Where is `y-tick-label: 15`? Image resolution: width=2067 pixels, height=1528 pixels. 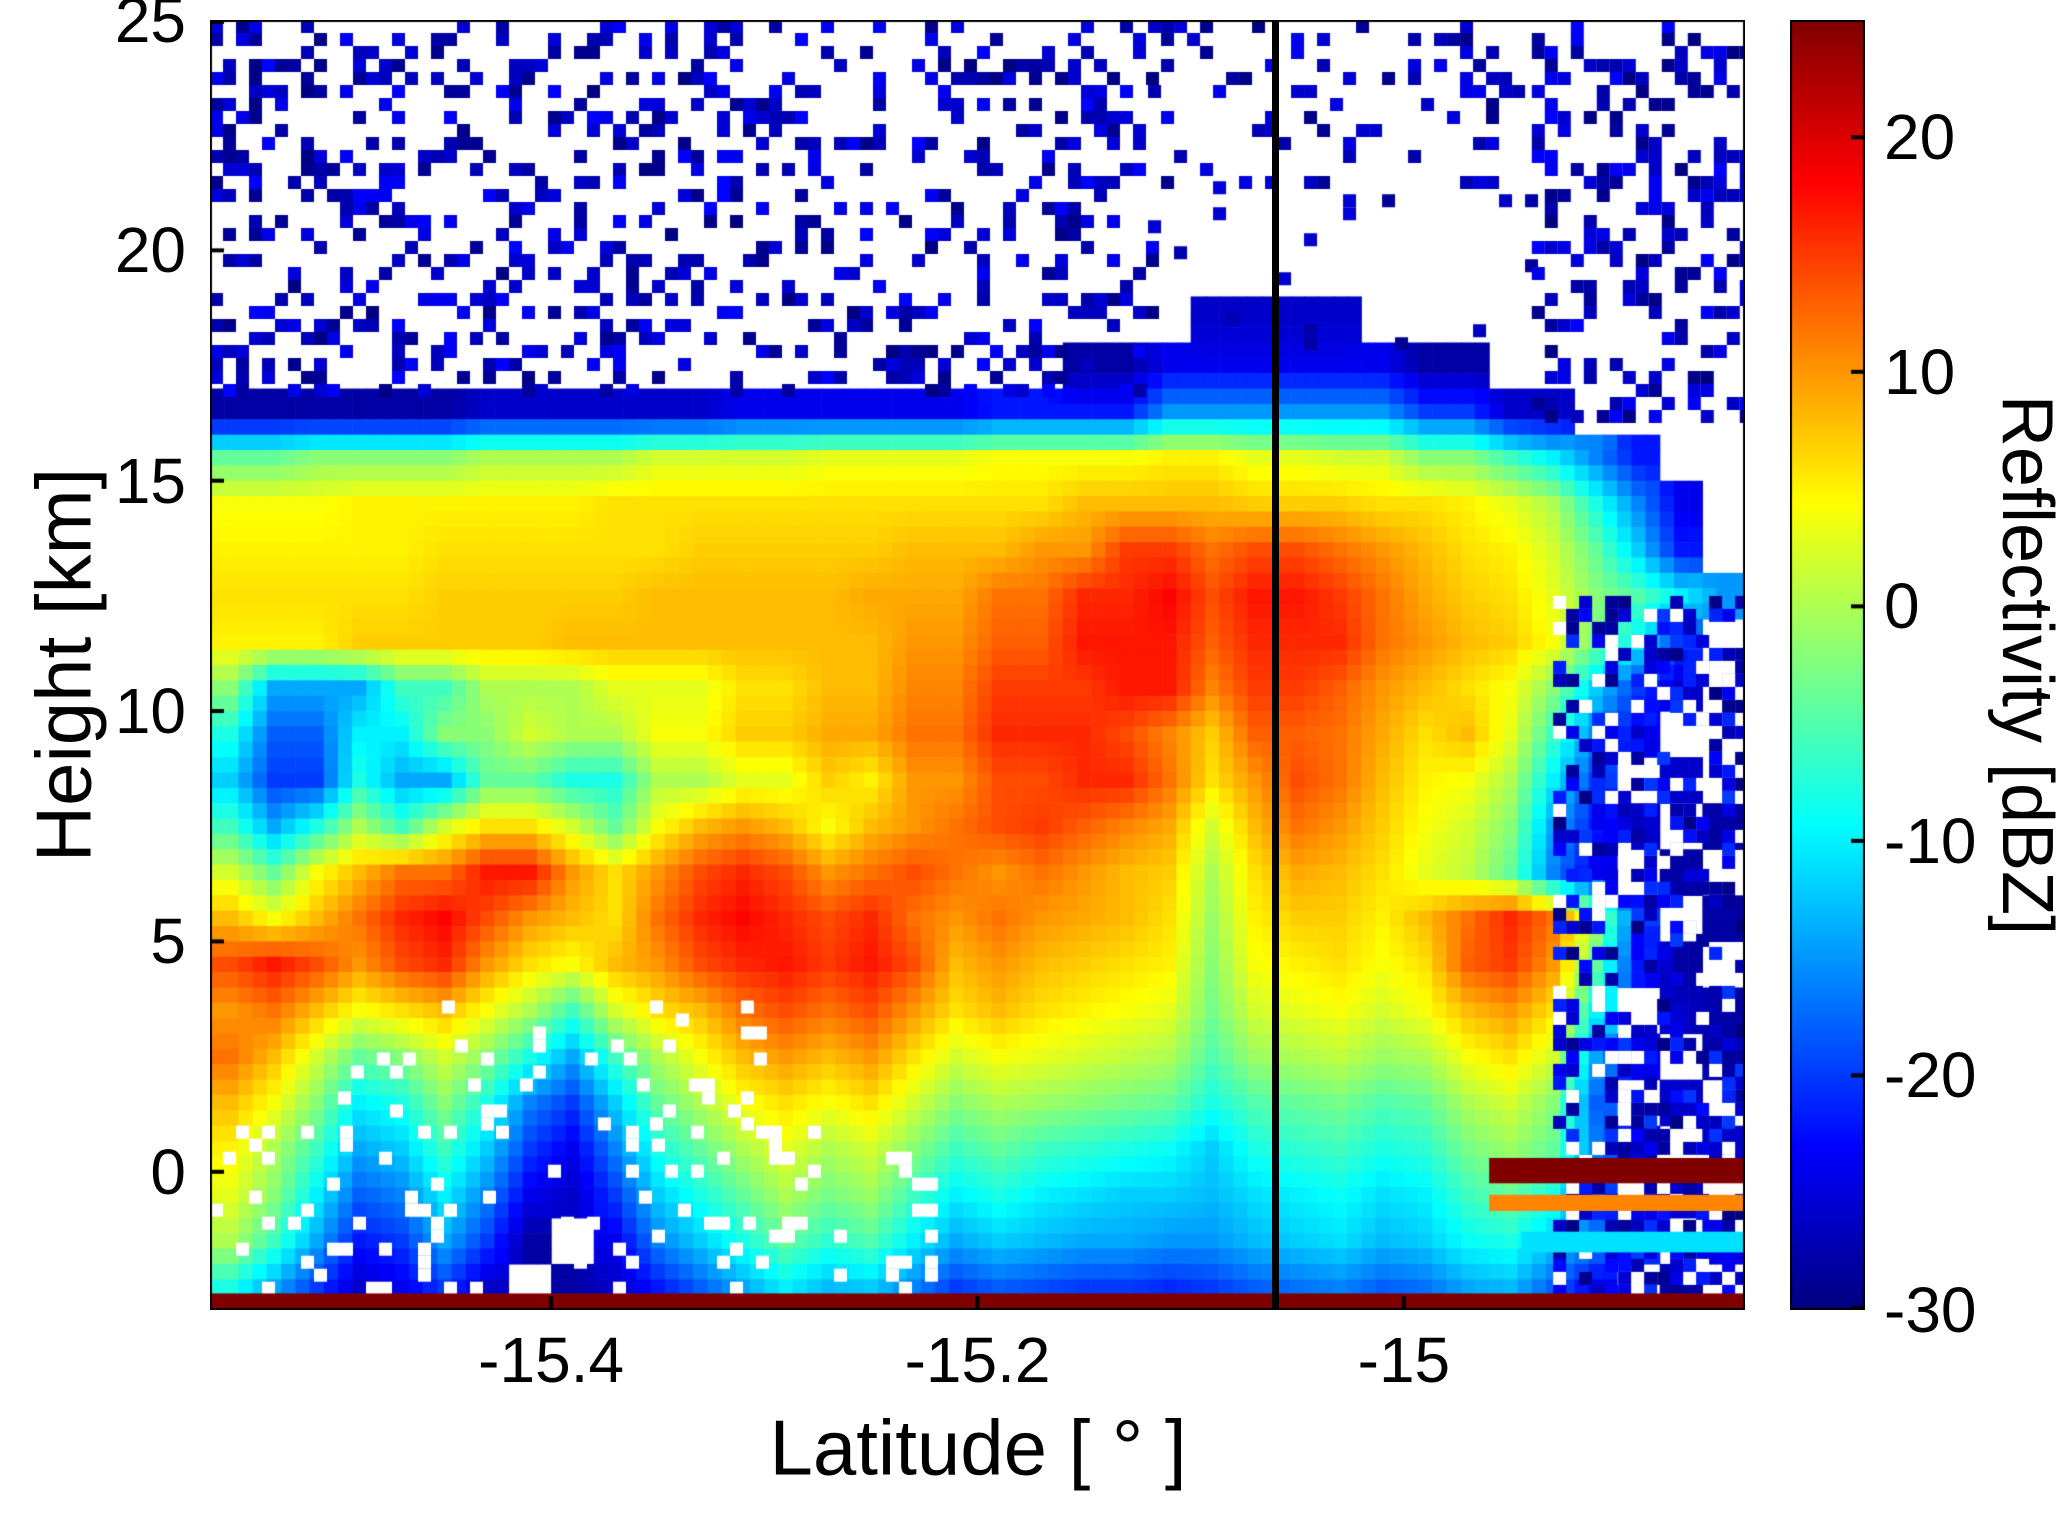 y-tick-label: 15 is located at coordinates (150, 480).